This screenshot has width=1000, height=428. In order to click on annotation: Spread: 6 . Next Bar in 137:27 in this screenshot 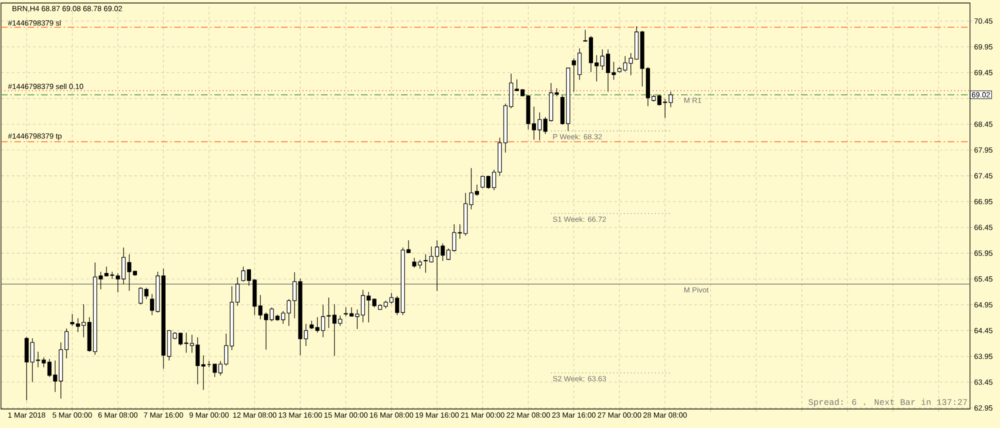, I will do `click(888, 402)`.